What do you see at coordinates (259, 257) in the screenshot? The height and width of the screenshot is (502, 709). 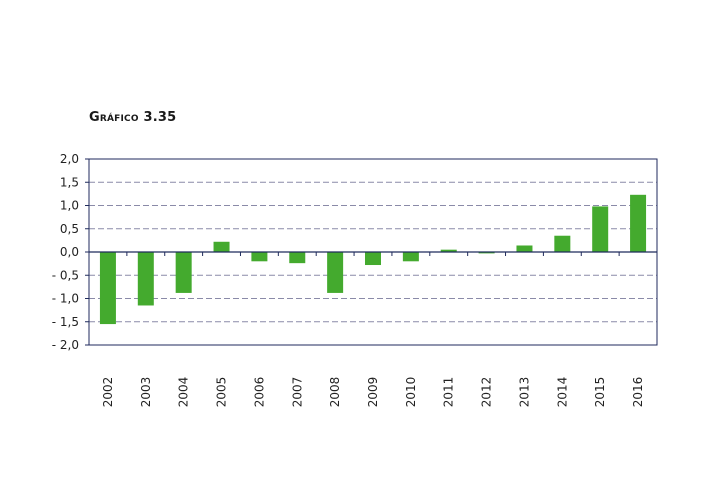 I see `bar-2006` at bounding box center [259, 257].